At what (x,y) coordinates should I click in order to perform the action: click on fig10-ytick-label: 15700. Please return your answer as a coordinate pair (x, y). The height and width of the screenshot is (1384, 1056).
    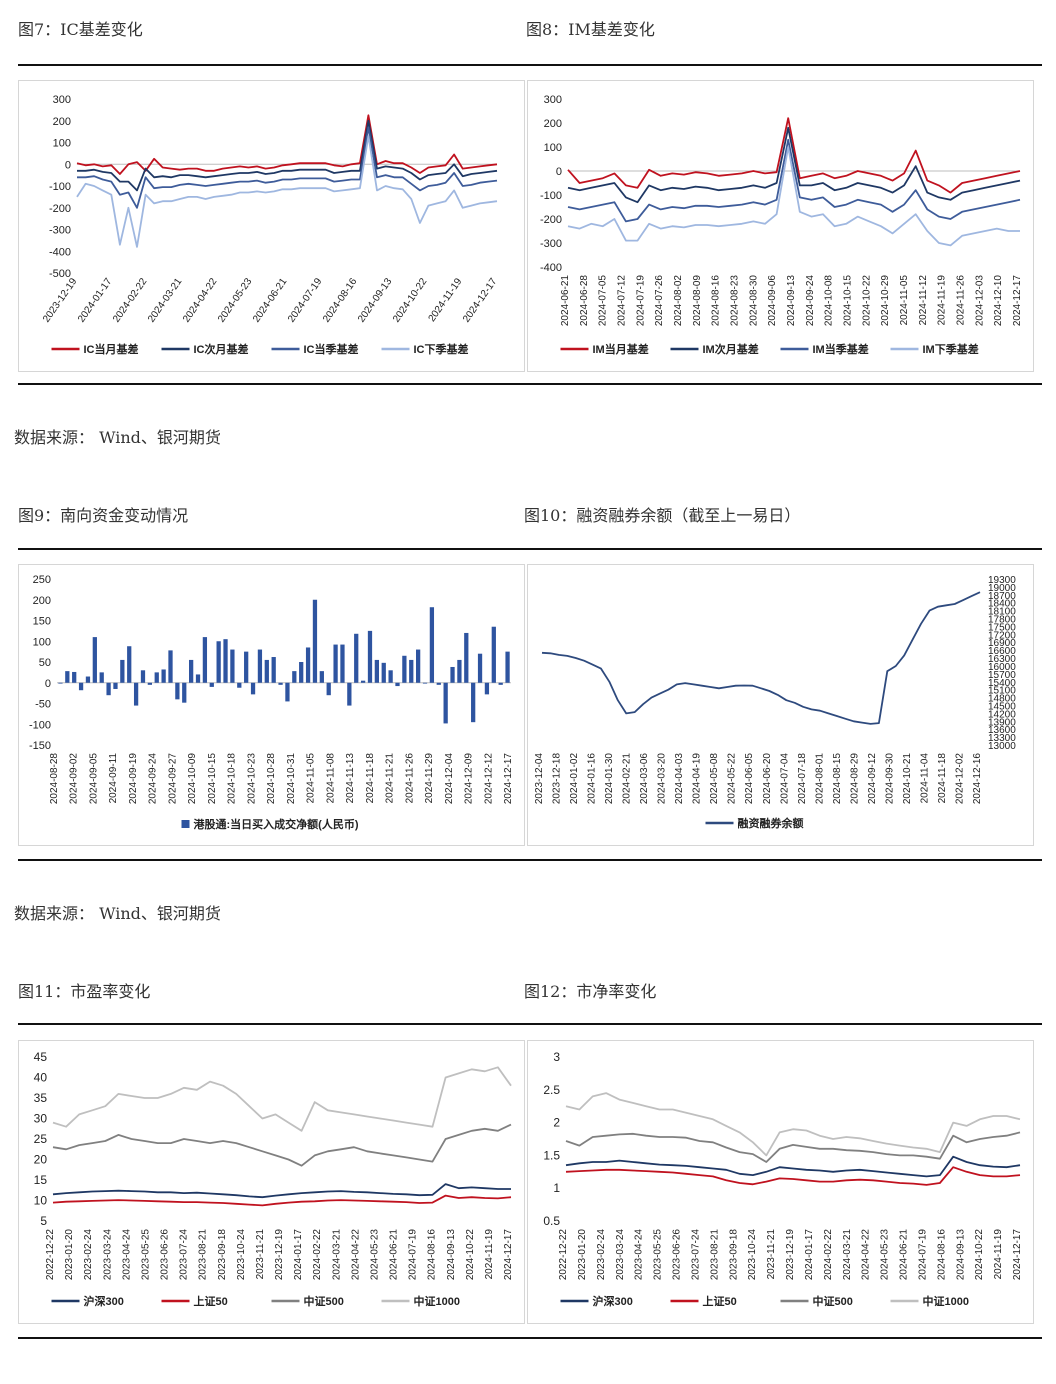
    Looking at the image, I should click on (1002, 675).